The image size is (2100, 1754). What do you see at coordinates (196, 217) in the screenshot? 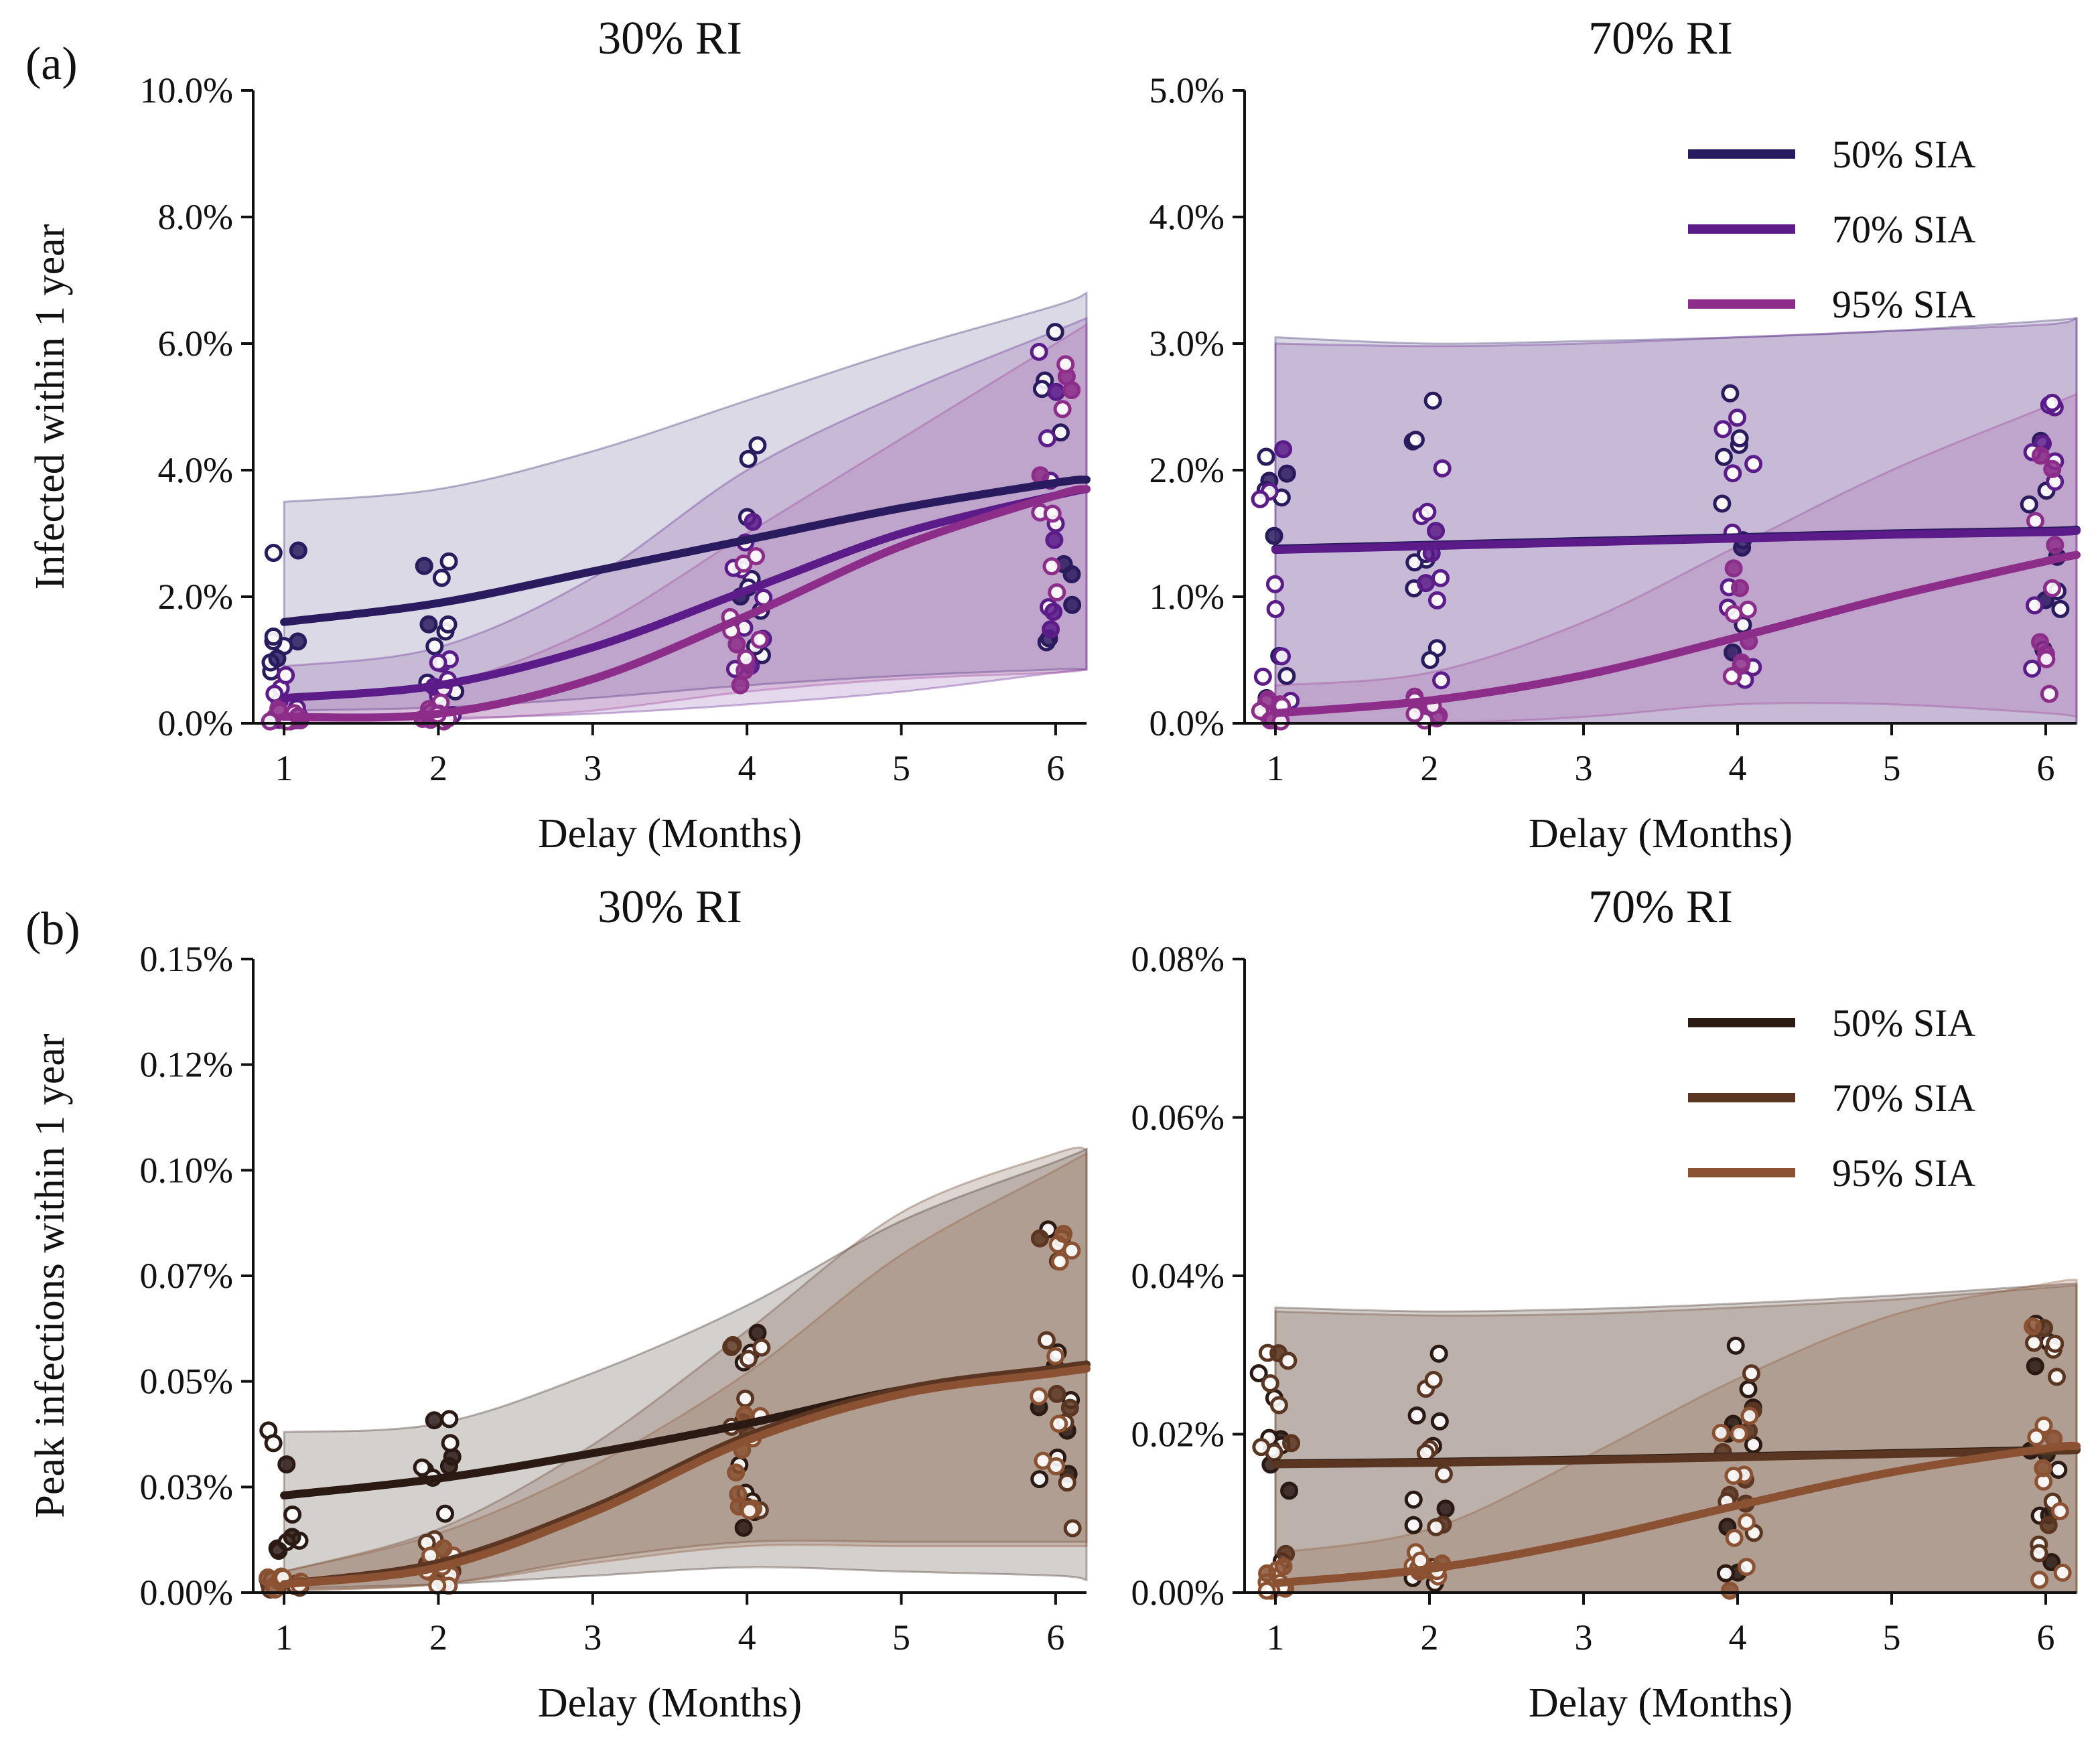
I see `y-tick-label: 8.0%` at bounding box center [196, 217].